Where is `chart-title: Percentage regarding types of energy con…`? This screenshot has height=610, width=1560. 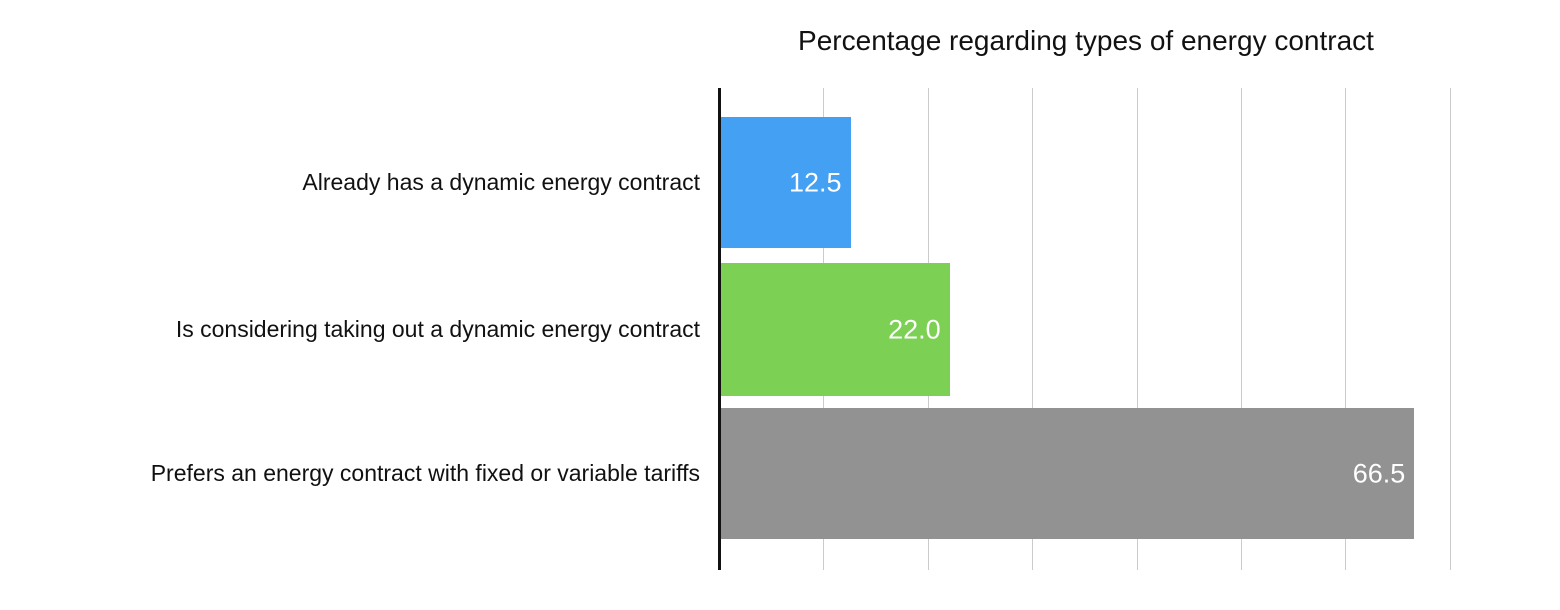
chart-title: Percentage regarding types of energy con… is located at coordinates (1086, 40).